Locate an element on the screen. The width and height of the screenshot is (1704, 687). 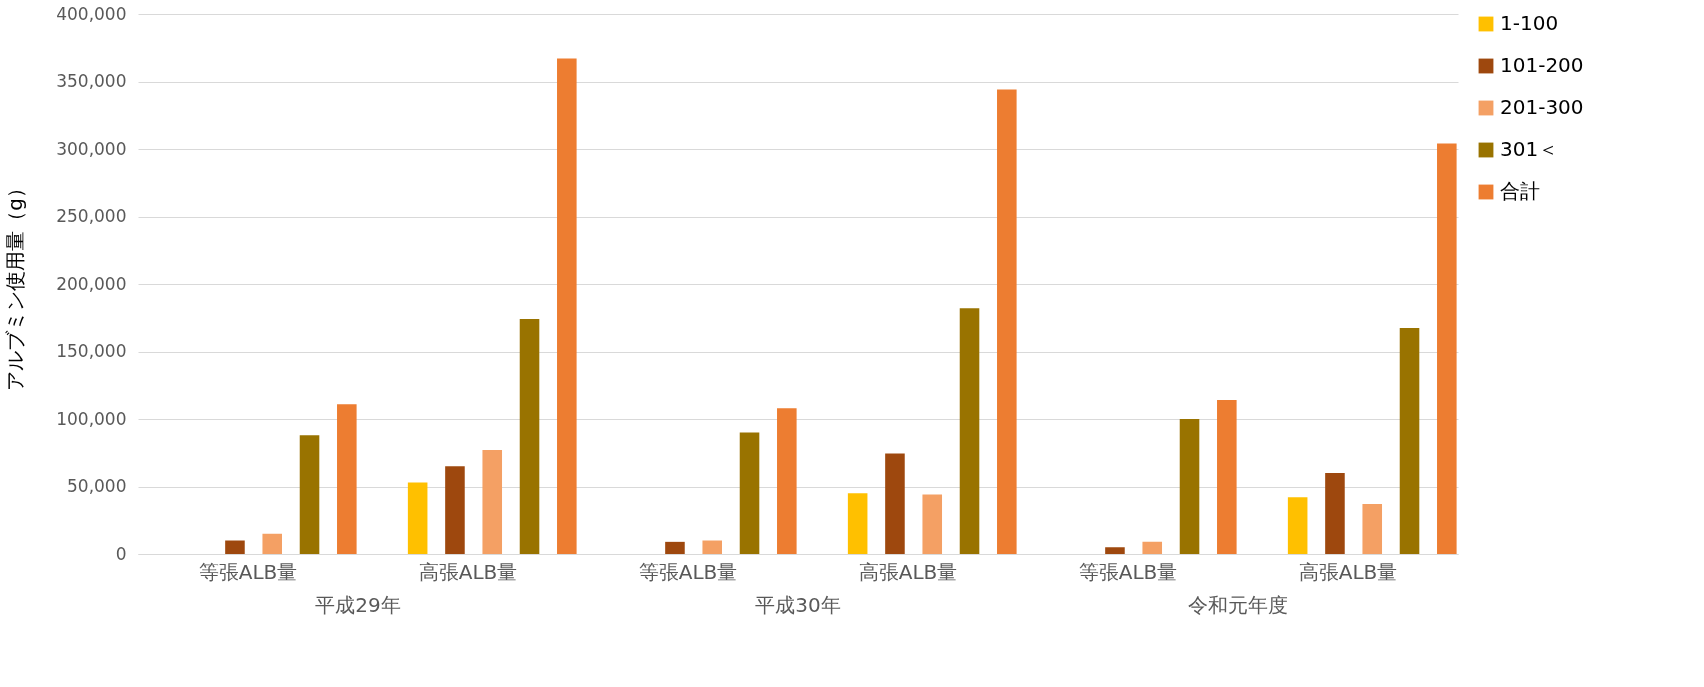
legend-label: 1-100 is located at coordinates (1529, 23).